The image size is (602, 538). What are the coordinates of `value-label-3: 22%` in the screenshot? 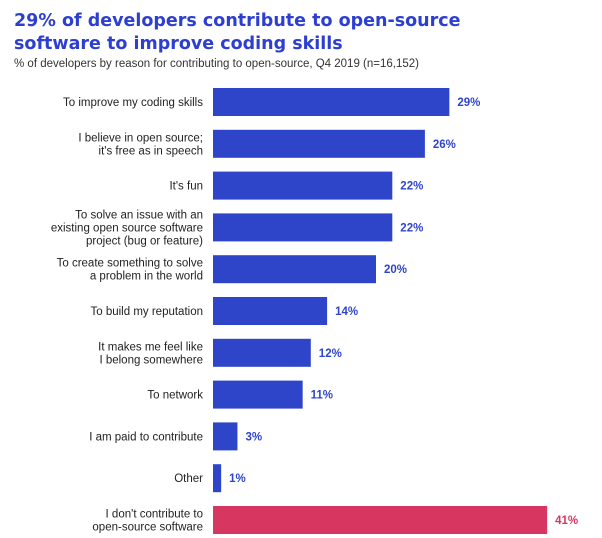 It's located at (411, 228).